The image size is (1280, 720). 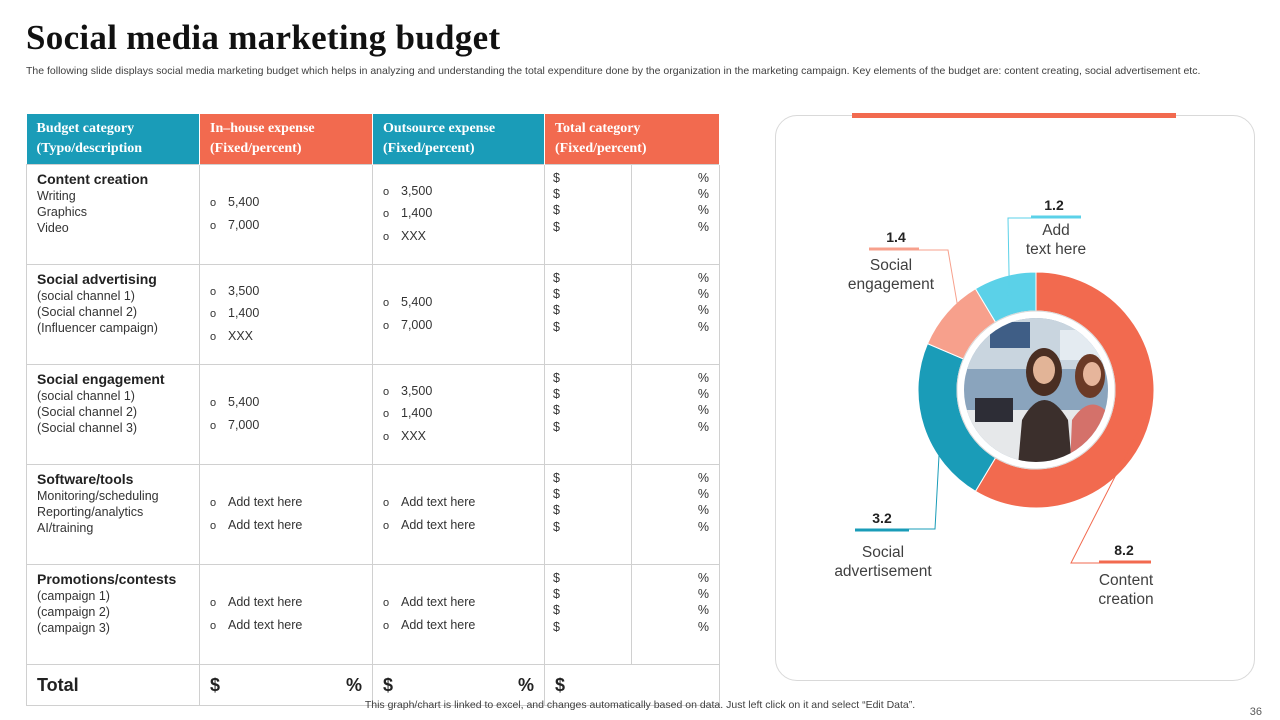 I want to click on category-label: advertisement, so click(x=883, y=571).